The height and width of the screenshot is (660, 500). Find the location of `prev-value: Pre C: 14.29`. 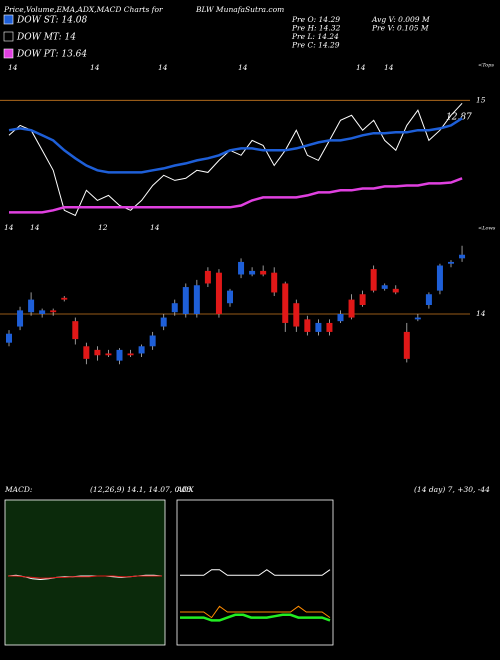

prev-value: Pre C: 14.29 is located at coordinates (315, 45).